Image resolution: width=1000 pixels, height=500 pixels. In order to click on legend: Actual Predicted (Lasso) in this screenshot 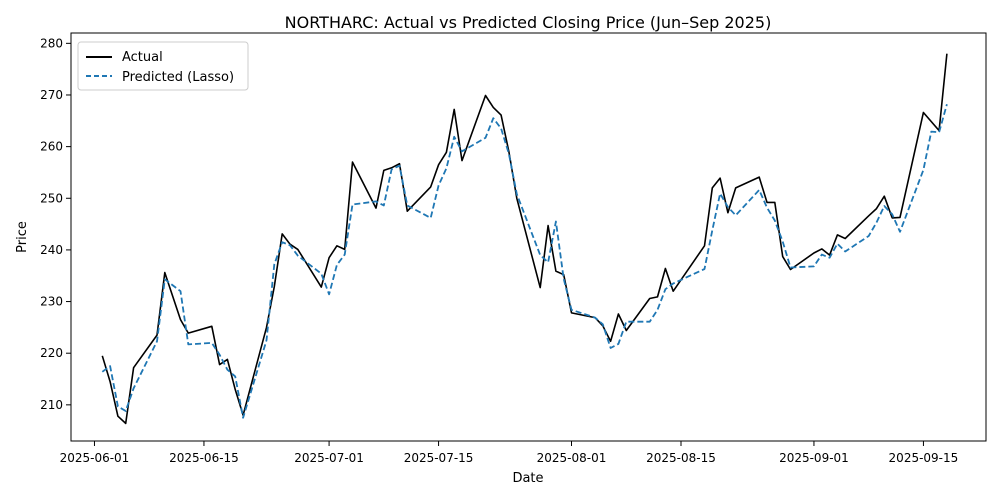, I will do `click(163, 66)`.